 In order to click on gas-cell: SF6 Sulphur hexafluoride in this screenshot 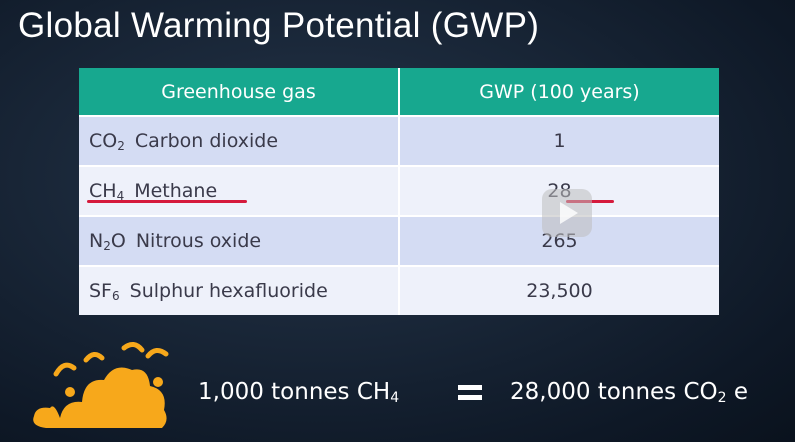, I will do `click(239, 290)`.